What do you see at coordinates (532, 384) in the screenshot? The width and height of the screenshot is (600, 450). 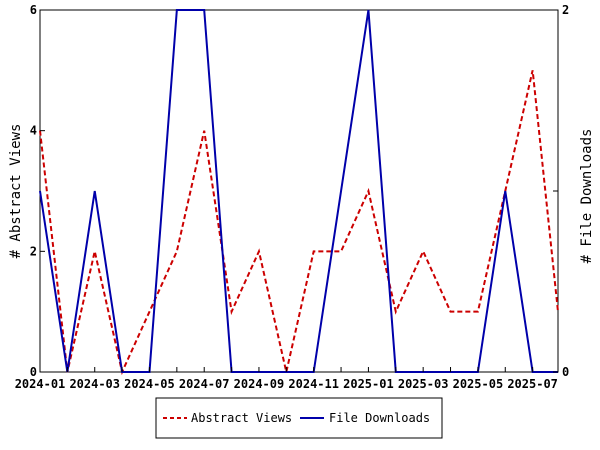 I see `x-tick-label: 2025-07` at bounding box center [532, 384].